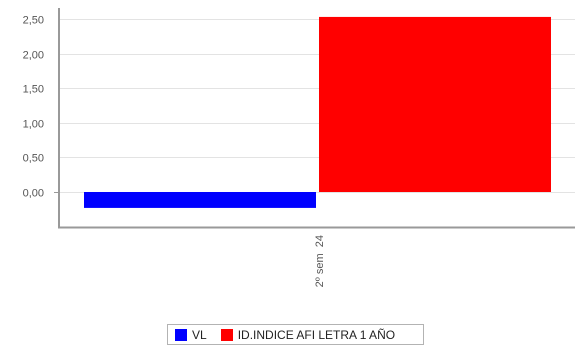 This screenshot has width=575, height=347. I want to click on y-tick-label: 2,00, so click(33, 56).